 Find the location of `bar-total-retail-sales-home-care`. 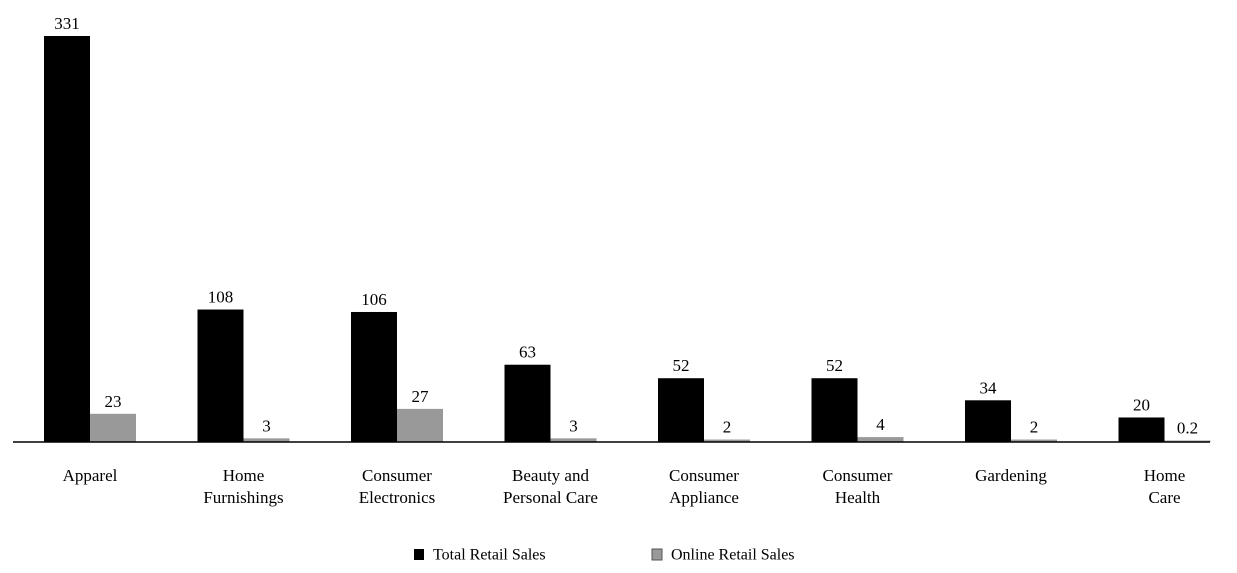

bar-total-retail-sales-home-care is located at coordinates (1141, 429).